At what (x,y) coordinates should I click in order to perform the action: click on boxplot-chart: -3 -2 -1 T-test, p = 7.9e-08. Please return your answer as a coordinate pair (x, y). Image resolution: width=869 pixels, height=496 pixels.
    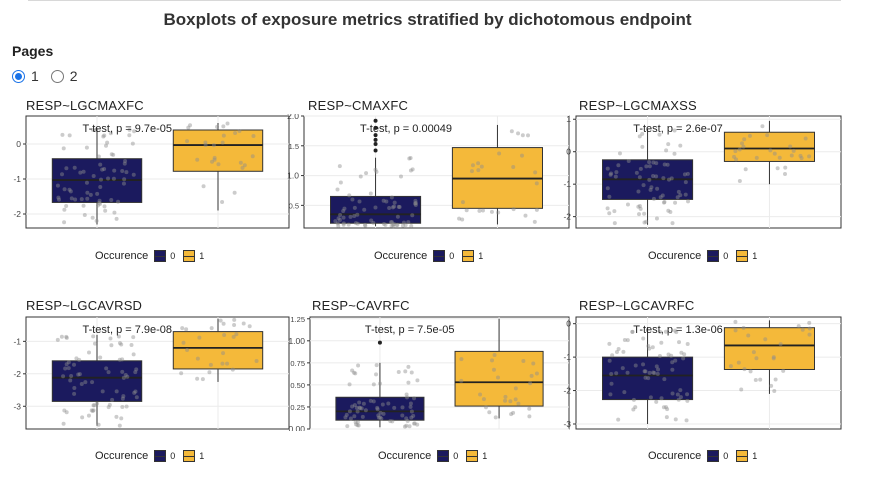
    Looking at the image, I should click on (151, 373).